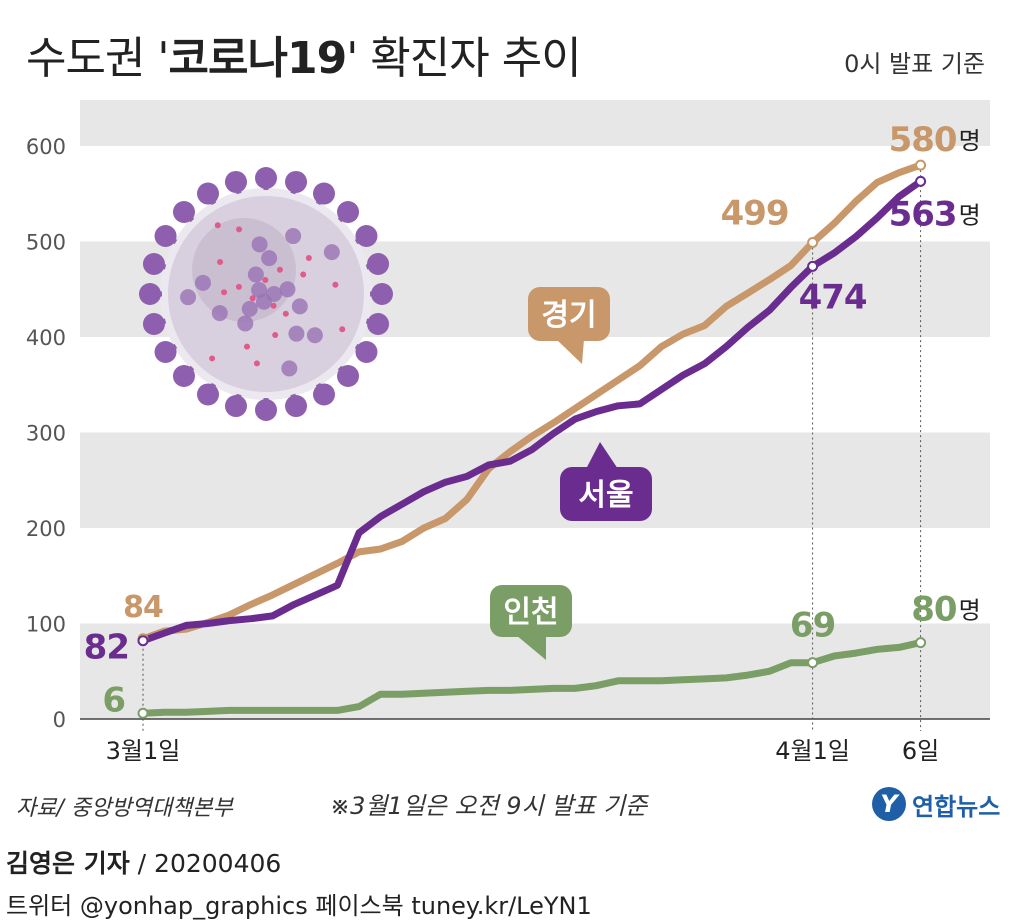 The height and width of the screenshot is (924, 1025). Describe the element at coordinates (299, 906) in the screenshot. I see `social-credits: 트위터 @yonhap_graphics 페이스북 tuney.kr/LeYN1` at that location.